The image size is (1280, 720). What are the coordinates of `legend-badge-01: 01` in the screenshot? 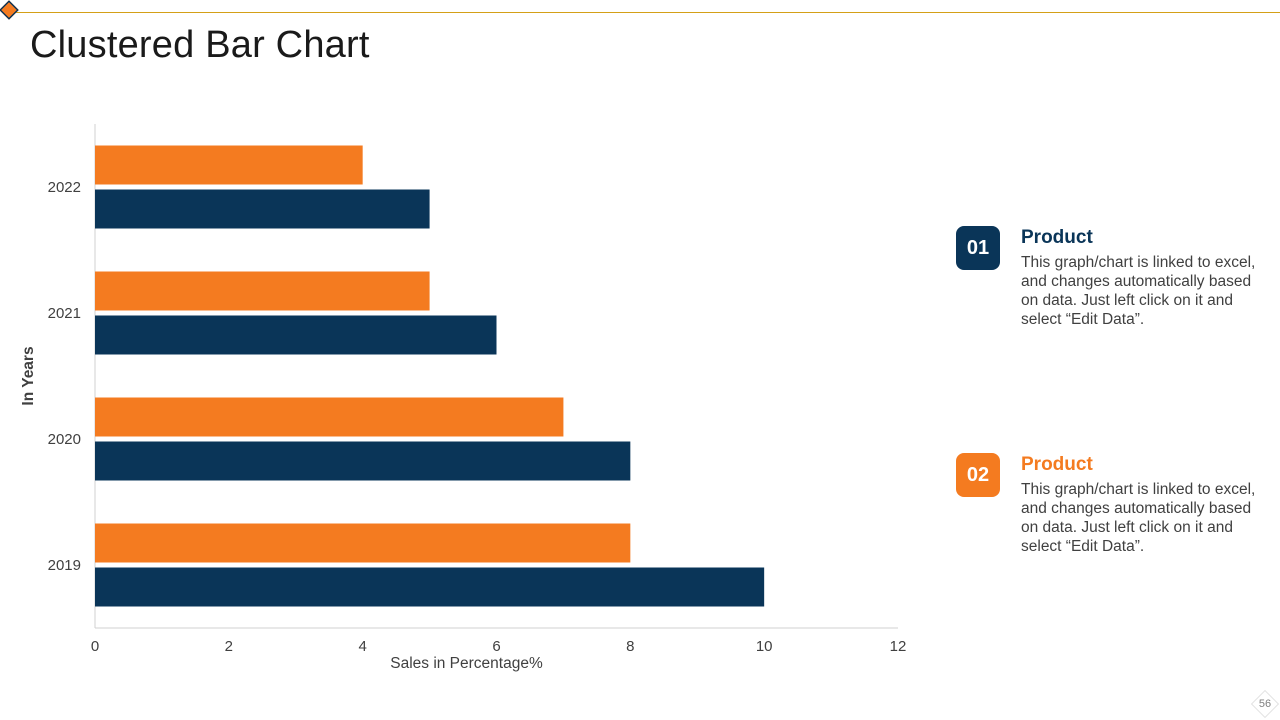 It's located at (978, 248).